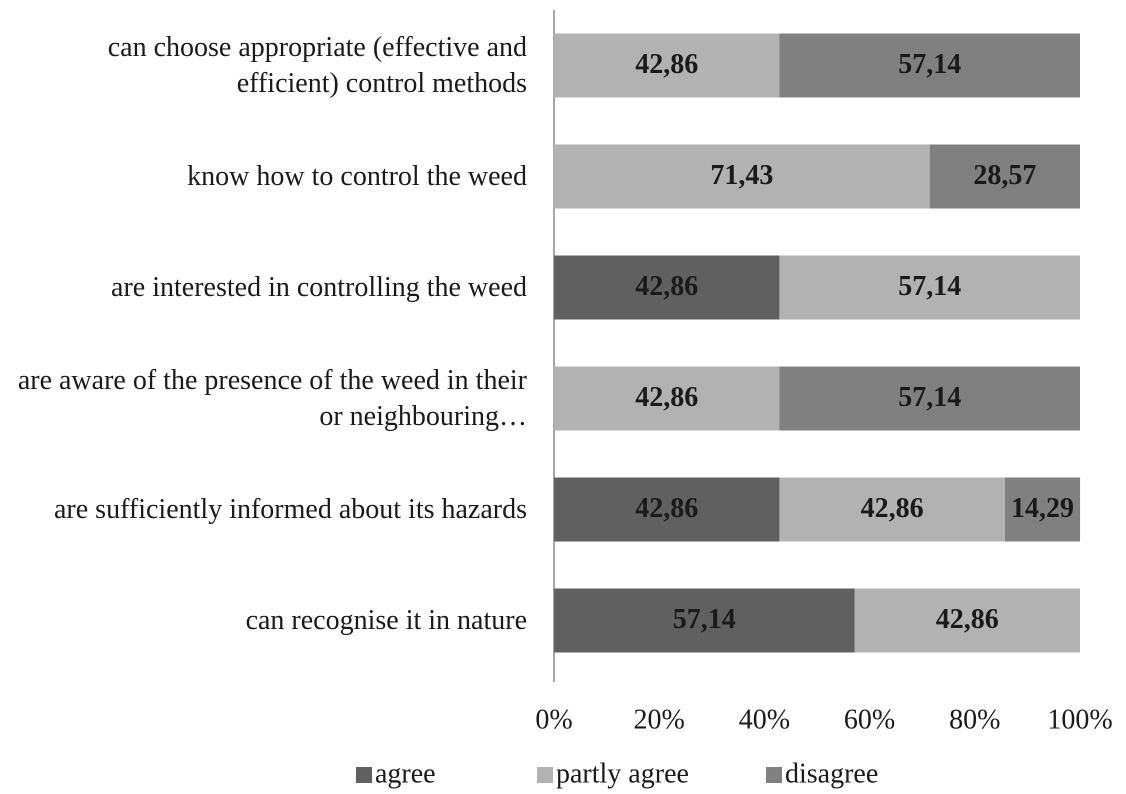 The image size is (1126, 794). What do you see at coordinates (1079, 719) in the screenshot?
I see `x-tick-label: 100%` at bounding box center [1079, 719].